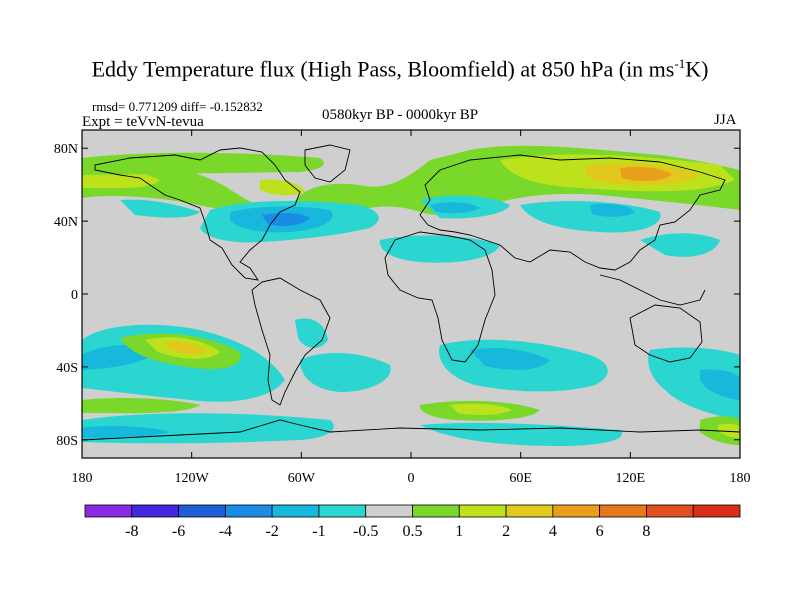  What do you see at coordinates (646, 531) in the screenshot?
I see `colorbar-label: 8` at bounding box center [646, 531].